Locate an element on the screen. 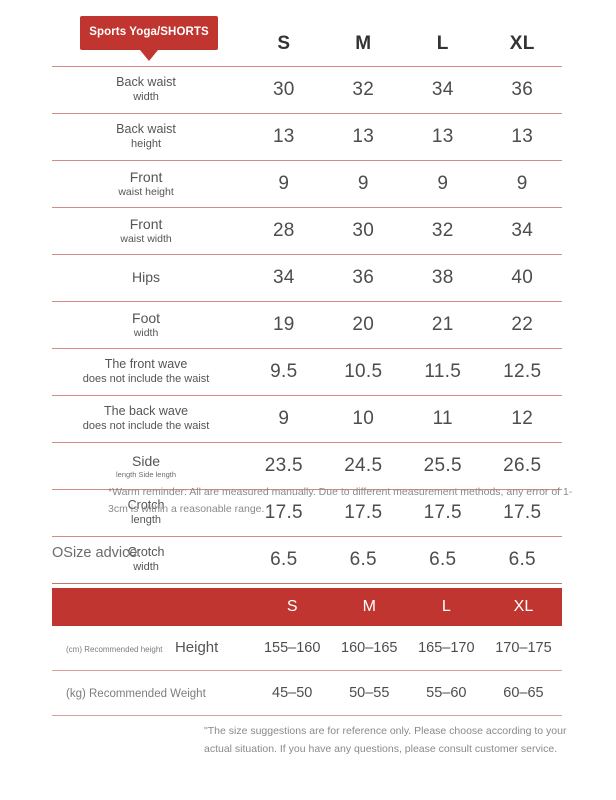  cell-value: 10.5 is located at coordinates (363, 372).